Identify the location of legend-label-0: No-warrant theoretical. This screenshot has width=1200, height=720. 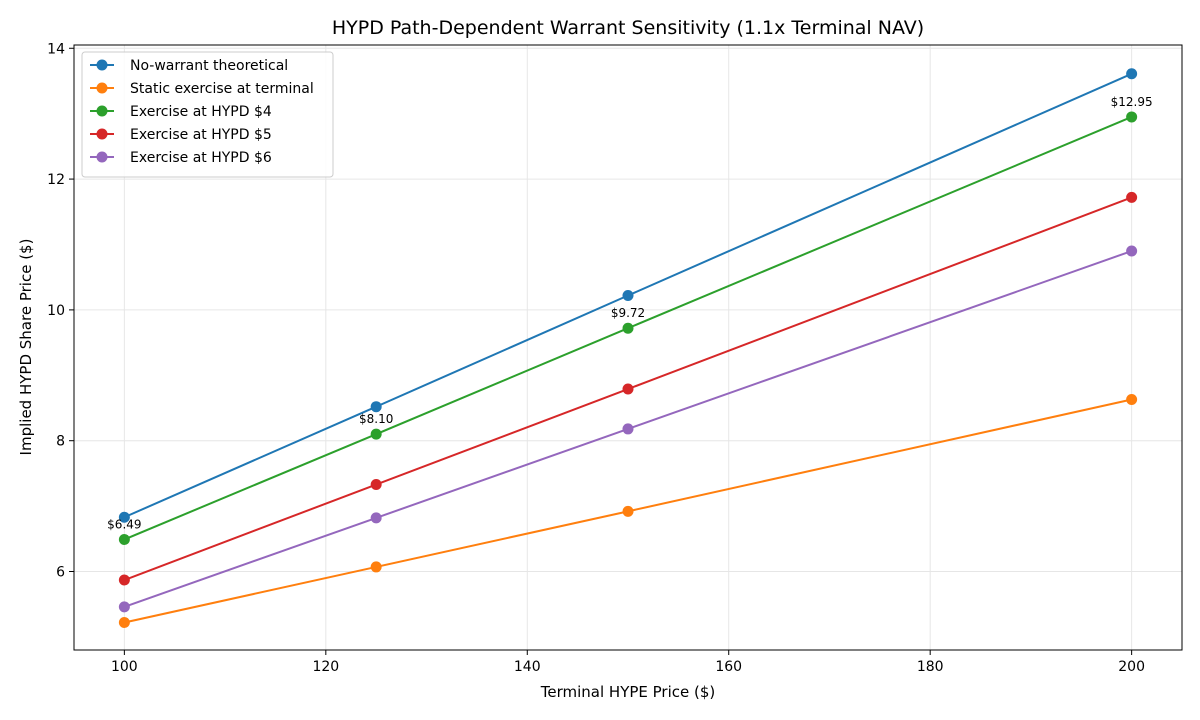
(209, 66).